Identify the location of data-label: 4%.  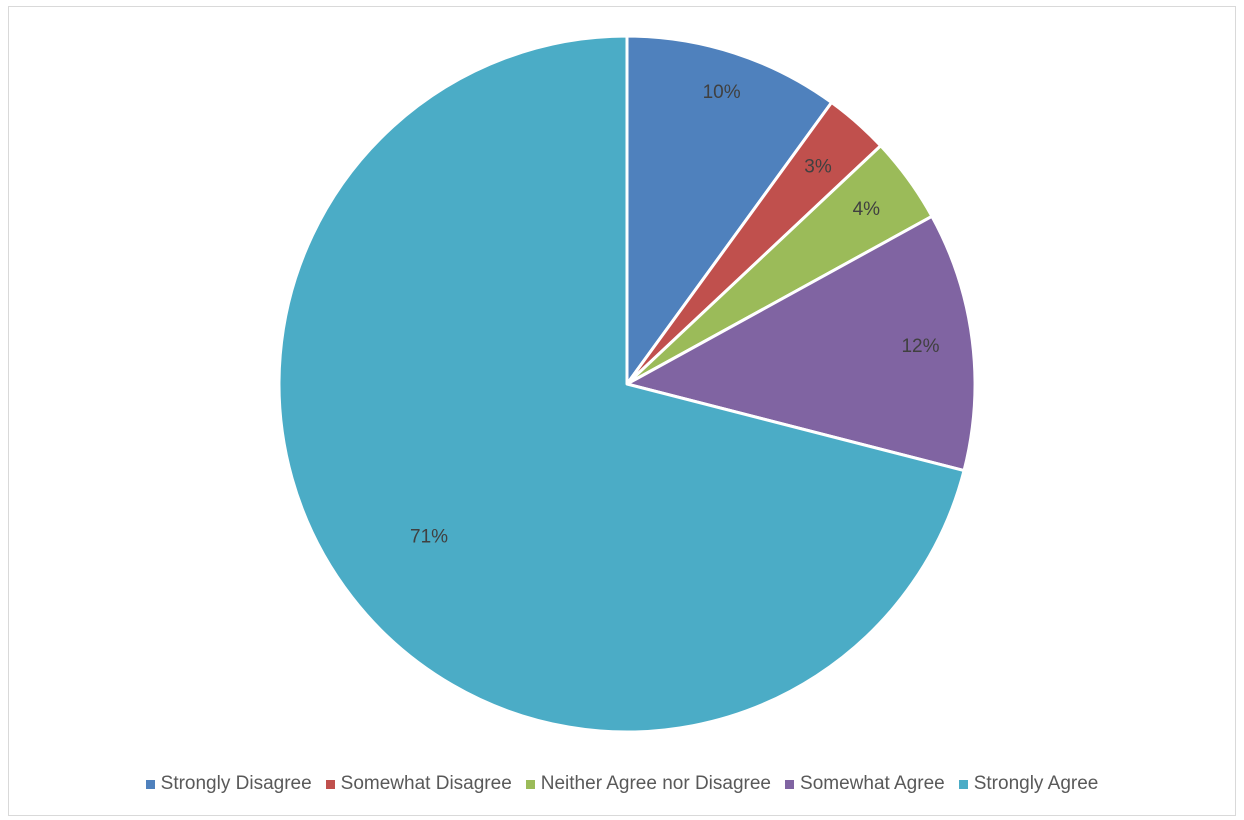
(867, 209).